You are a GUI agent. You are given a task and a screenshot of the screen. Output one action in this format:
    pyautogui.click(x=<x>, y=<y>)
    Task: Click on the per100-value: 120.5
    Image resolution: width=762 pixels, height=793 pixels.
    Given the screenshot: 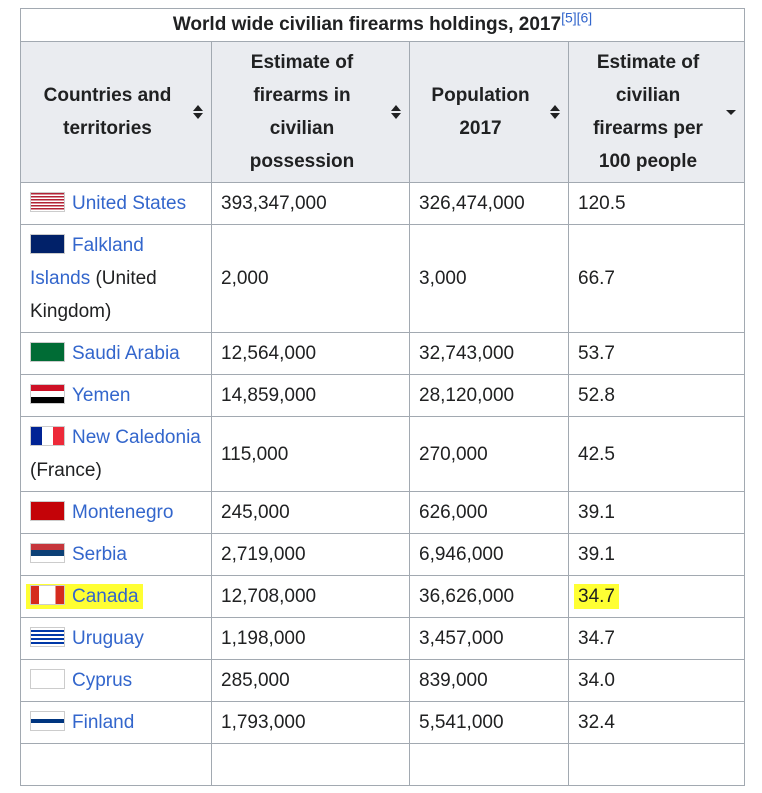 What is the action you would take?
    pyautogui.click(x=602, y=203)
    